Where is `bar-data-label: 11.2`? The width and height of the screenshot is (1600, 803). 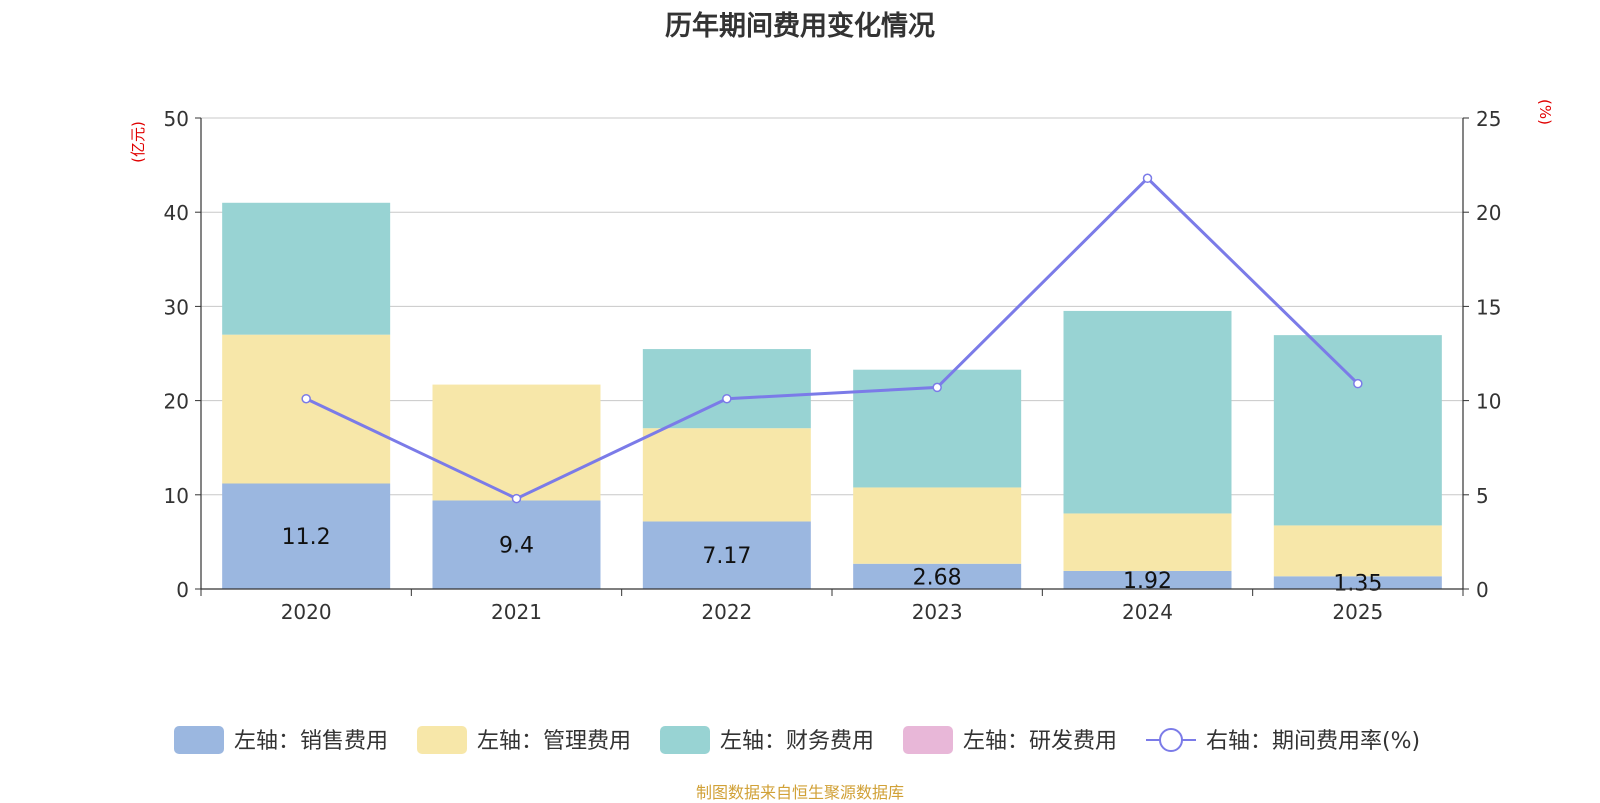 bar-data-label: 11.2 is located at coordinates (306, 537).